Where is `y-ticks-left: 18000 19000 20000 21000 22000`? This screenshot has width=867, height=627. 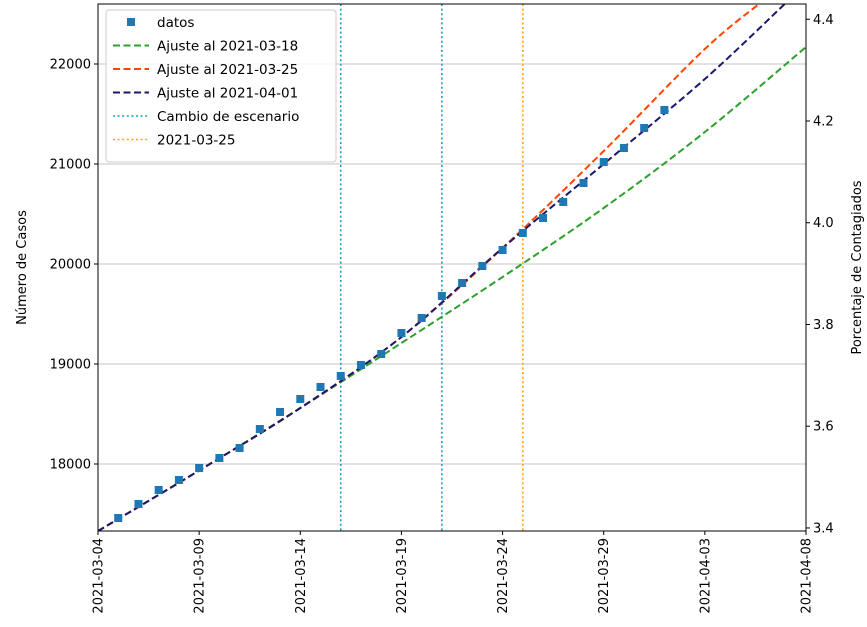 y-ticks-left: 18000 19000 20000 21000 22000 is located at coordinates (74, 265).